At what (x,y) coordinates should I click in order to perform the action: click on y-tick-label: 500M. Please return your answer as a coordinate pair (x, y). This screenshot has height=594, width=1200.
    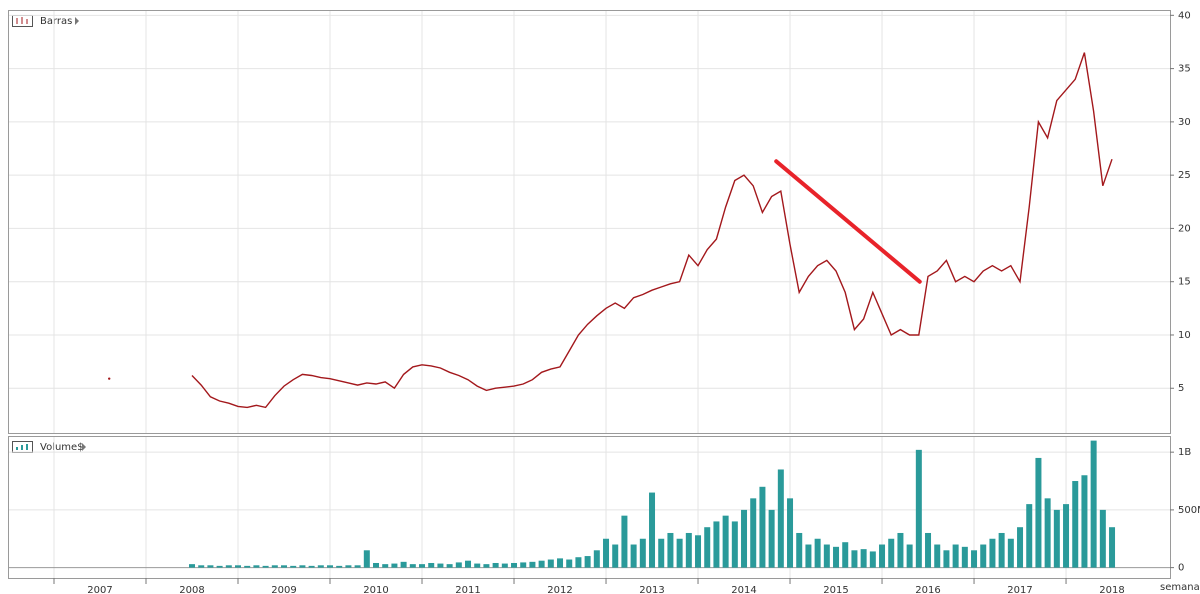
    Looking at the image, I should click on (1189, 510).